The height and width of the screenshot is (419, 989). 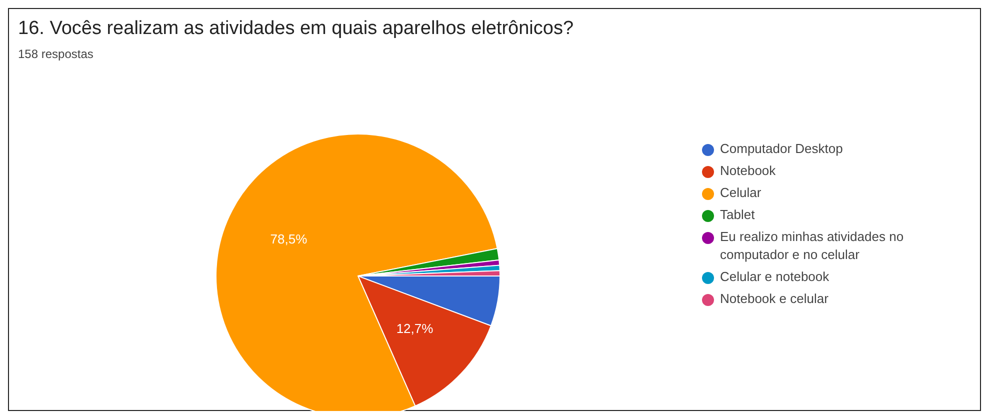 I want to click on chart-title: 16. Vocês realizam as atividades em quais aparelhos eletrônicos?, so click(x=296, y=28).